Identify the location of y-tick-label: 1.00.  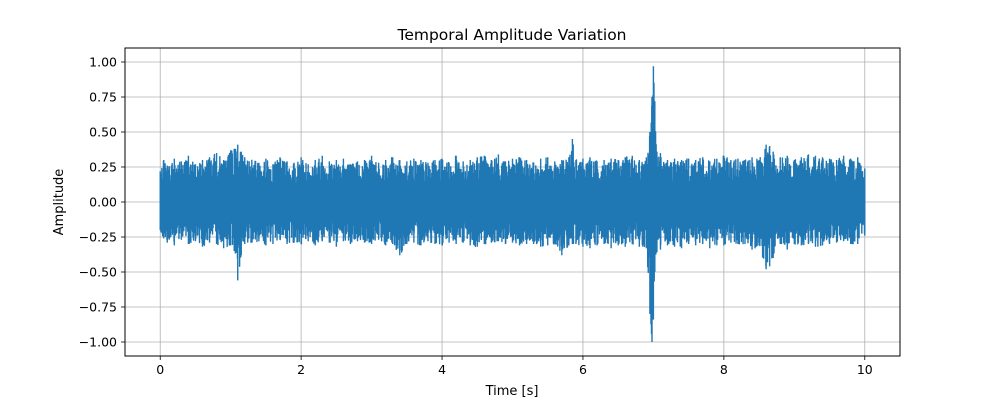
(103, 62).